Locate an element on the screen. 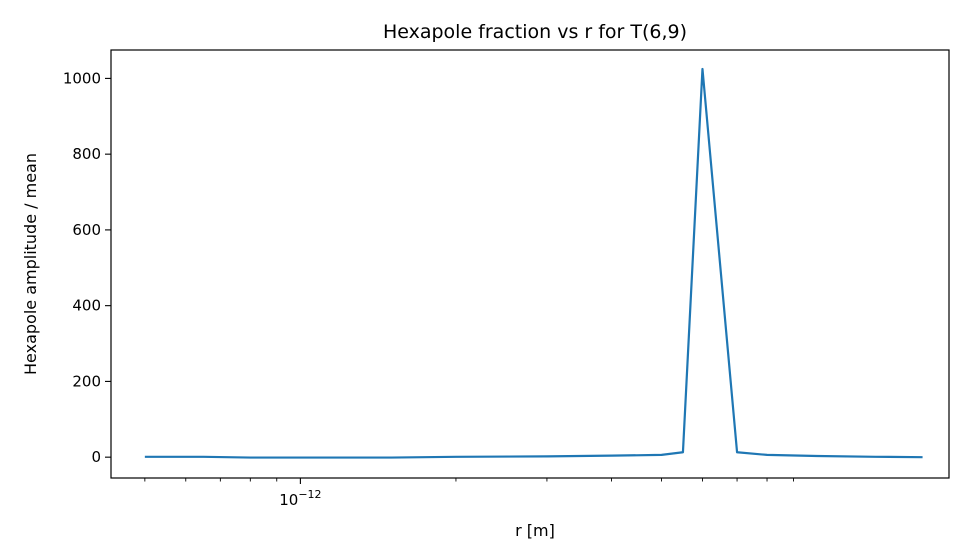 The image size is (980, 560). y-tick-label: 400 is located at coordinates (86, 306).